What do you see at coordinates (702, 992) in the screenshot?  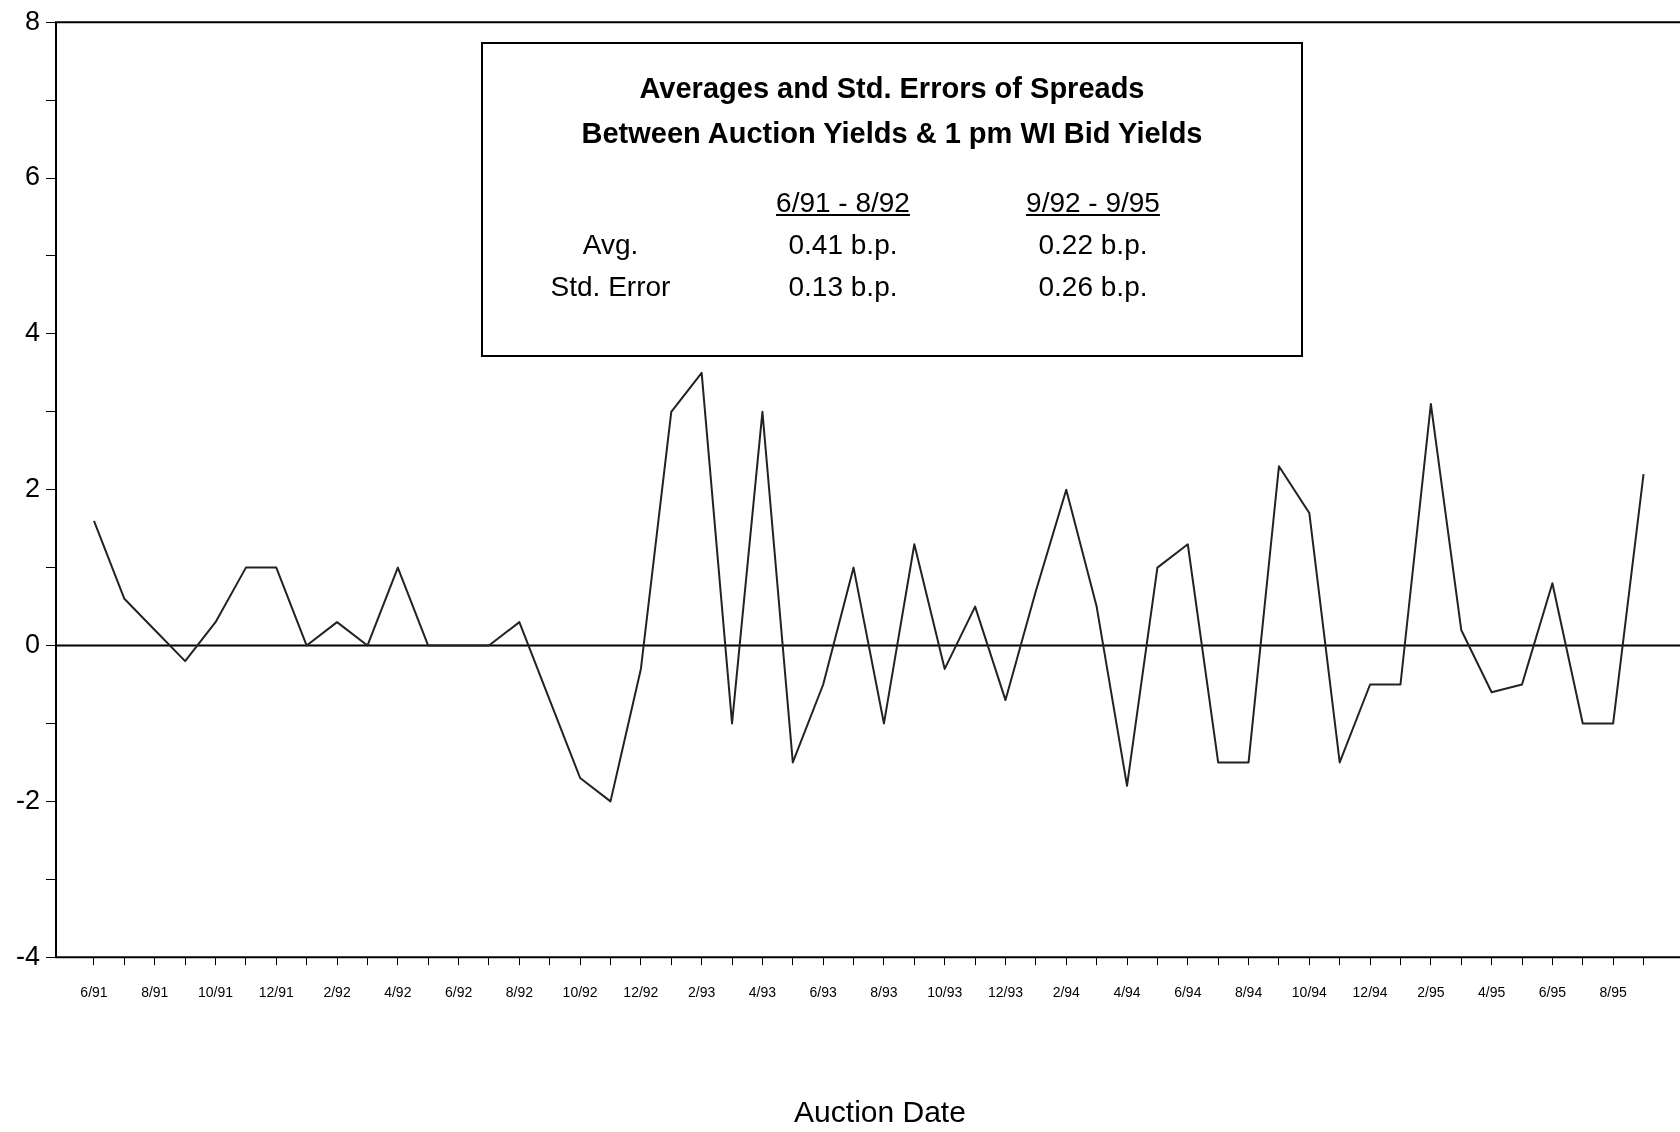 I see `x-tick-label: 2/93` at bounding box center [702, 992].